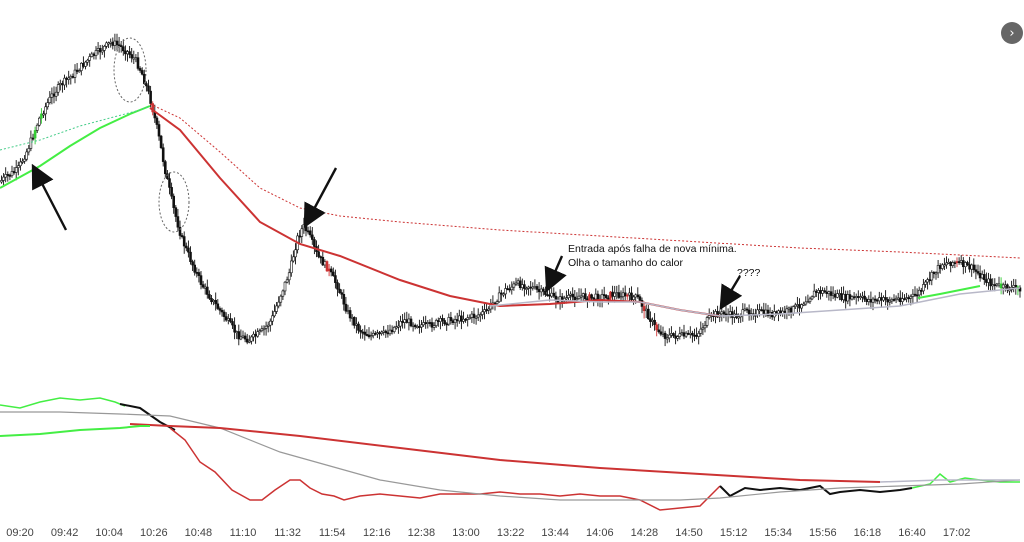 The image size is (1024, 542). What do you see at coordinates (689, 533) in the screenshot?
I see `x-tick-label: 14:50` at bounding box center [689, 533].